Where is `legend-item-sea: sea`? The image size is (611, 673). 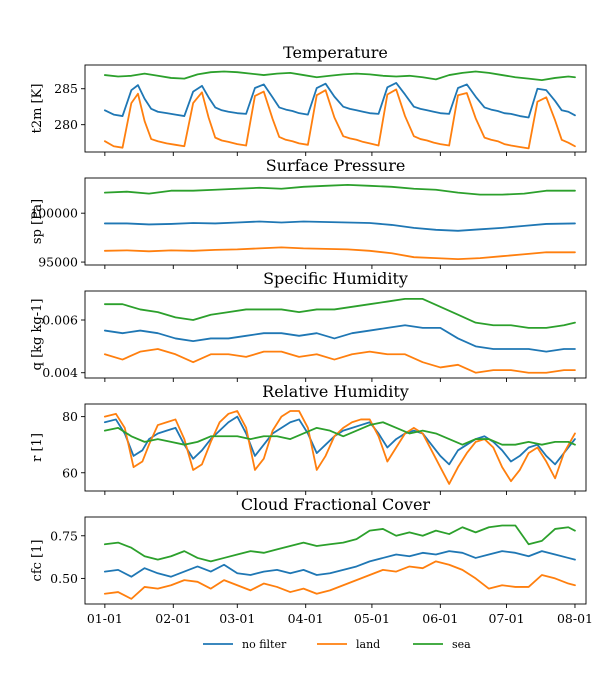 legend-item-sea: sea is located at coordinates (442, 644).